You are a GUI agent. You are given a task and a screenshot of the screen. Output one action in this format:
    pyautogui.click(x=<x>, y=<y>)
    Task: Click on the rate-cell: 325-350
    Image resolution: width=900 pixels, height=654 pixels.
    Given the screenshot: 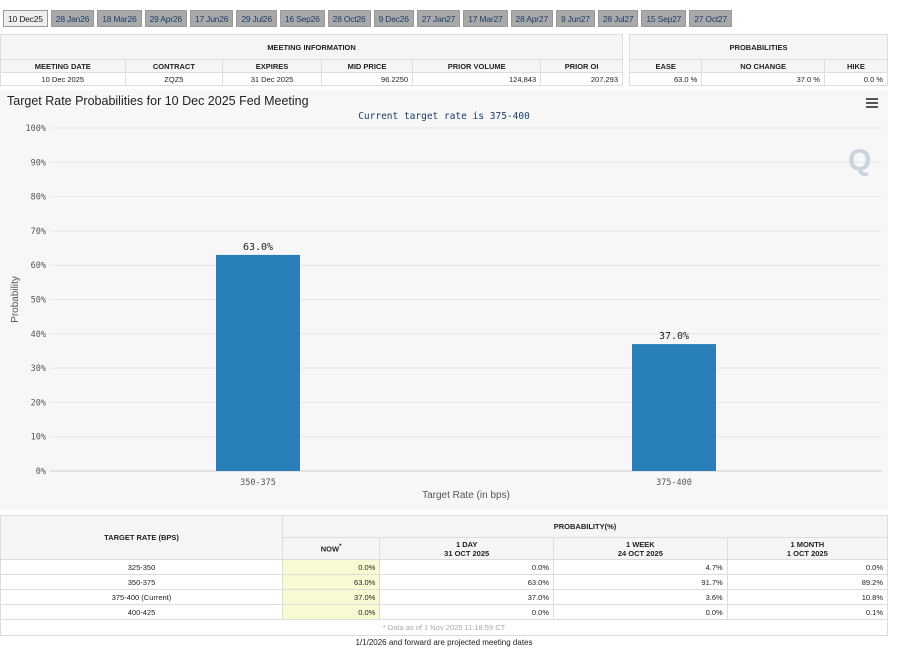 What is the action you would take?
    pyautogui.click(x=141, y=567)
    